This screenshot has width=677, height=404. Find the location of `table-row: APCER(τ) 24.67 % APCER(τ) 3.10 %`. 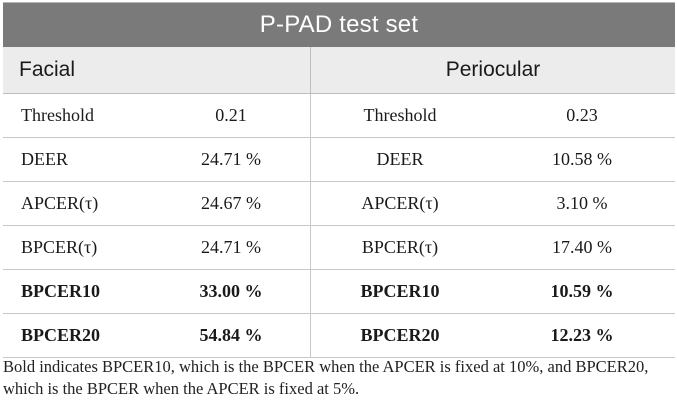

table-row: APCER(τ) 24.67 % APCER(τ) 3.10 % is located at coordinates (339, 204).